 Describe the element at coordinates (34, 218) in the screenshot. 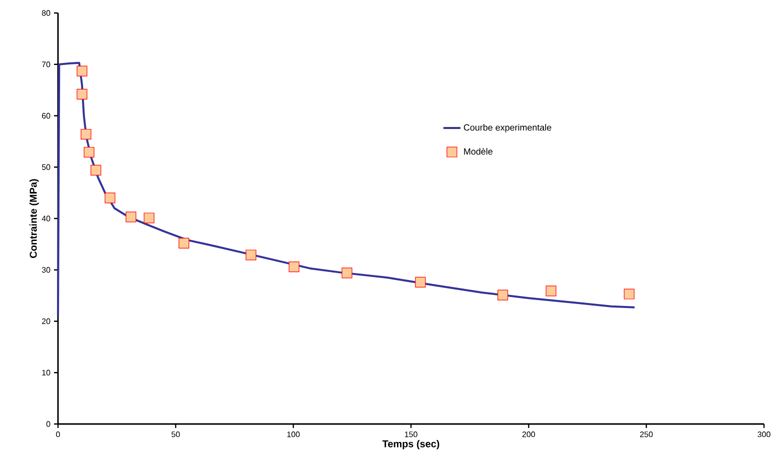

I see `y-axis-title: Contrainte (MPa)` at that location.